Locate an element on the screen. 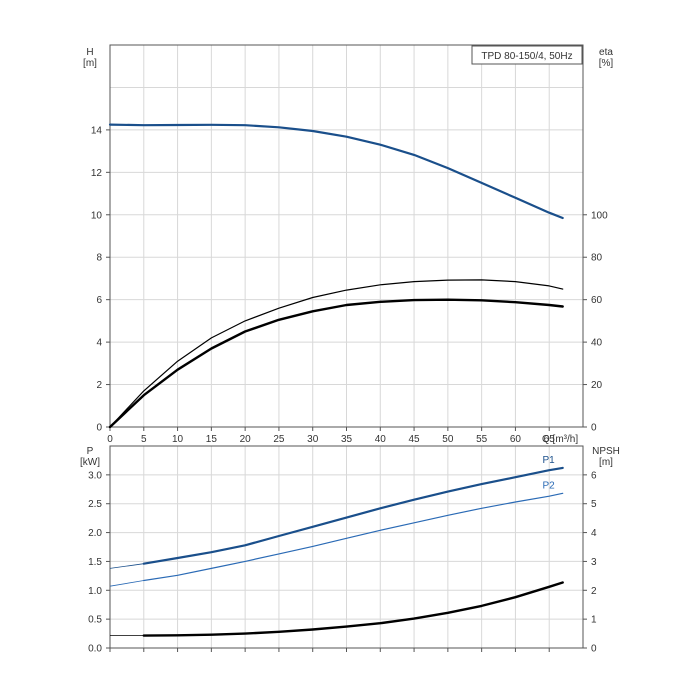  chart-title: TPD 80-150/4, 50Hz is located at coordinates (526, 56).